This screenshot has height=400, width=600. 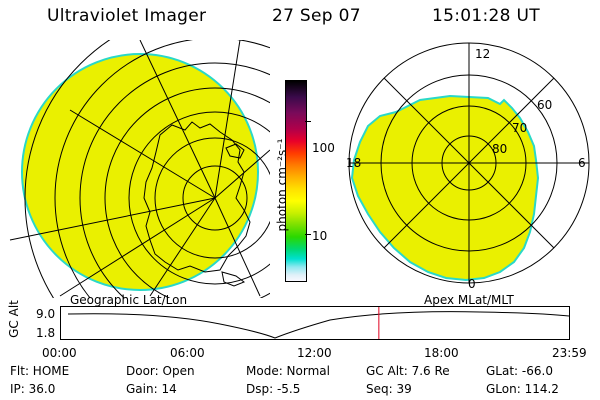 What do you see at coordinates (483, 54) in the screenshot?
I see `mlt-label-12: 12` at bounding box center [483, 54].